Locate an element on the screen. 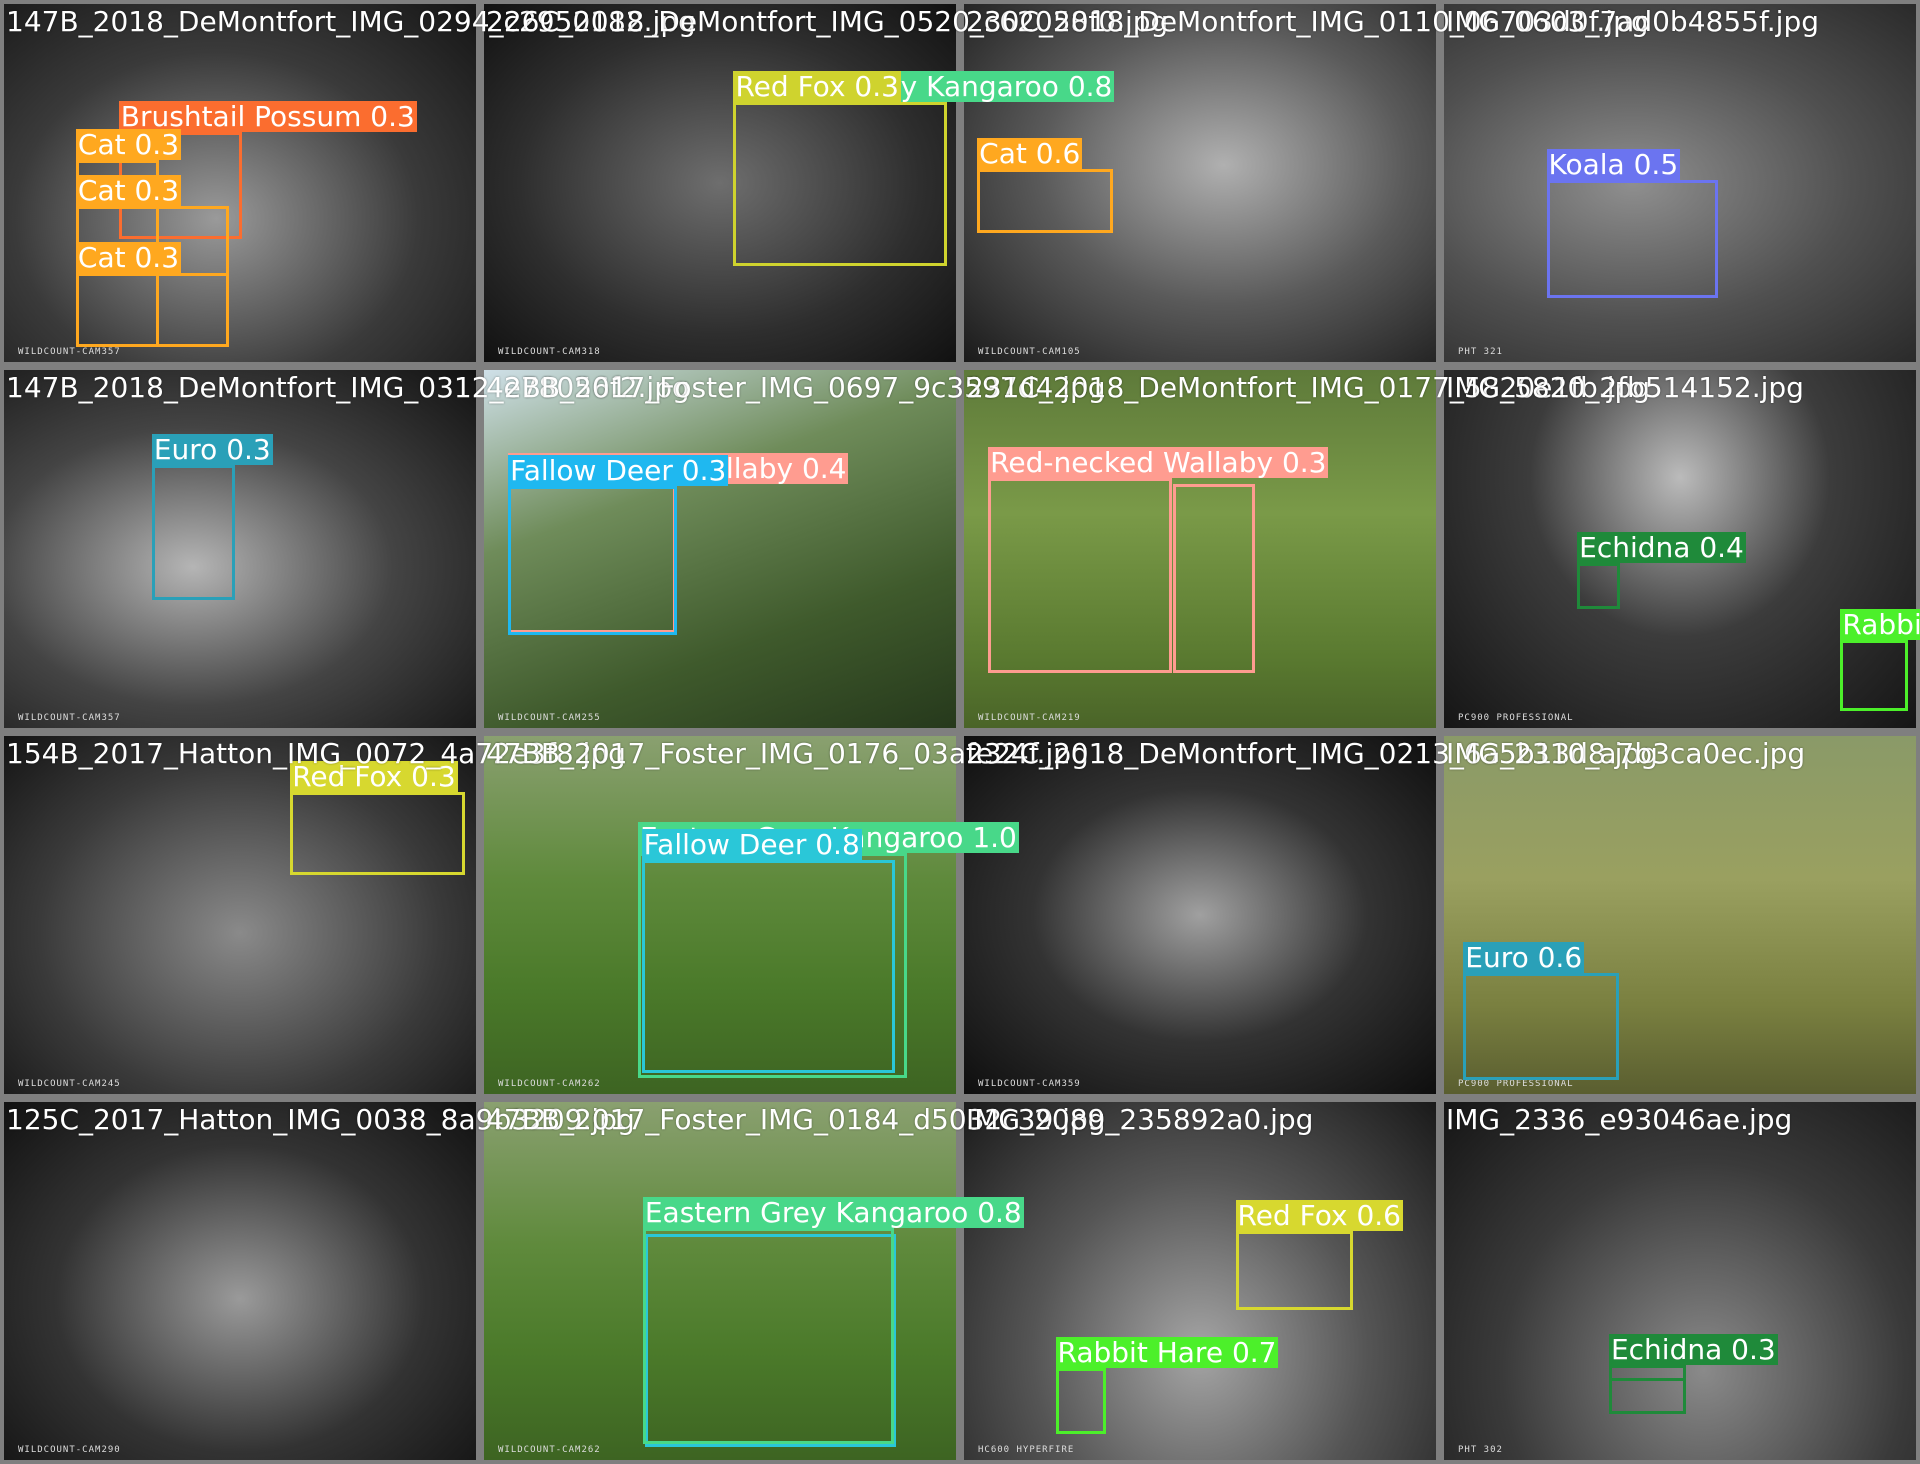 The height and width of the screenshot is (1464, 1920). detection-label: Fallow Deer 0.3 is located at coordinates (618, 471).